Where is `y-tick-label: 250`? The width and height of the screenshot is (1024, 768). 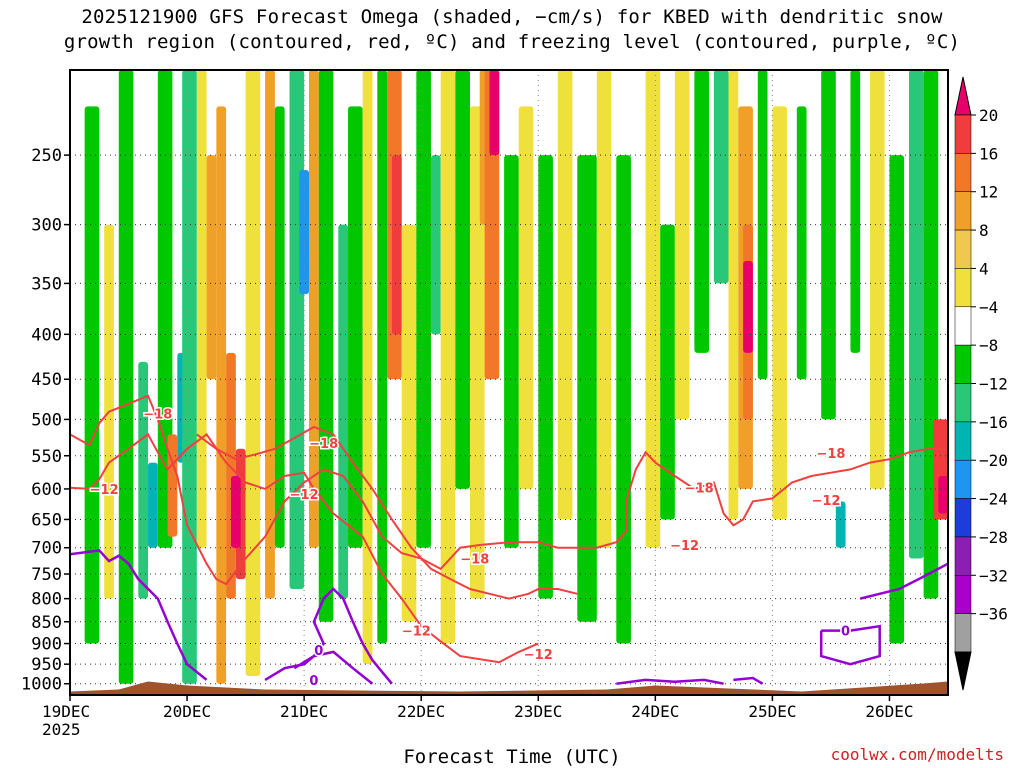
y-tick-label: 250 is located at coordinates (46, 156).